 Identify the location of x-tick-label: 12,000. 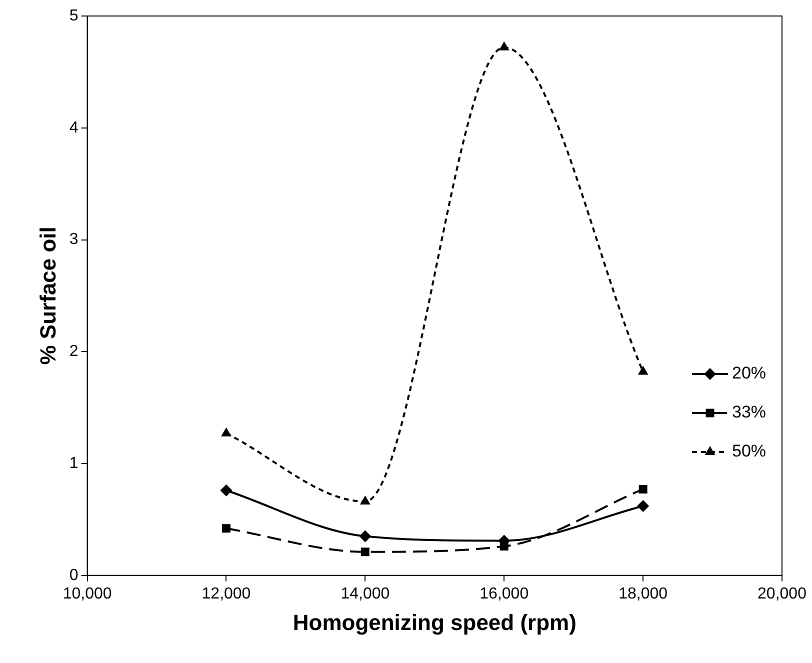
(226, 593).